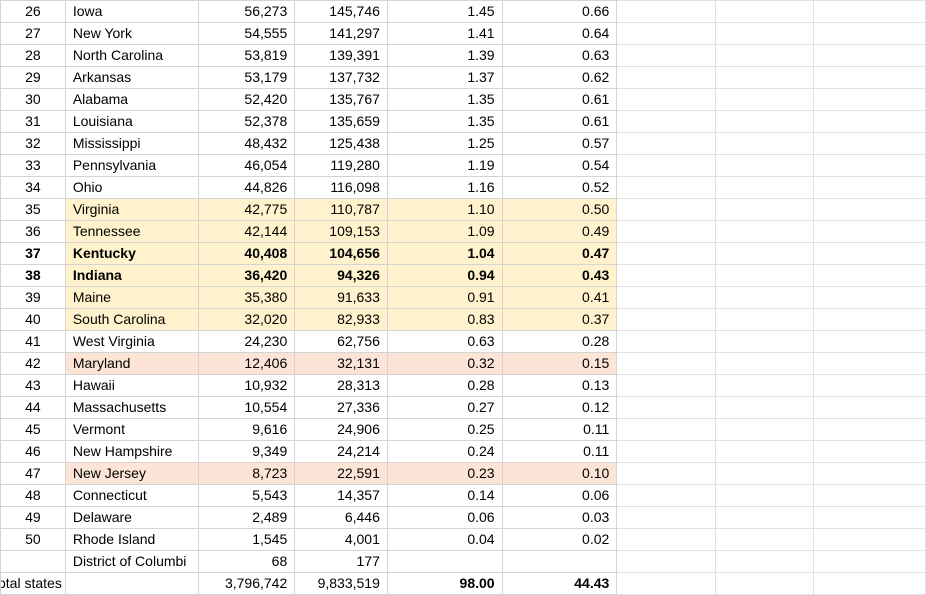  Describe the element at coordinates (246, 99) in the screenshot. I see `area-sq-mi-cell: 52,420` at that location.